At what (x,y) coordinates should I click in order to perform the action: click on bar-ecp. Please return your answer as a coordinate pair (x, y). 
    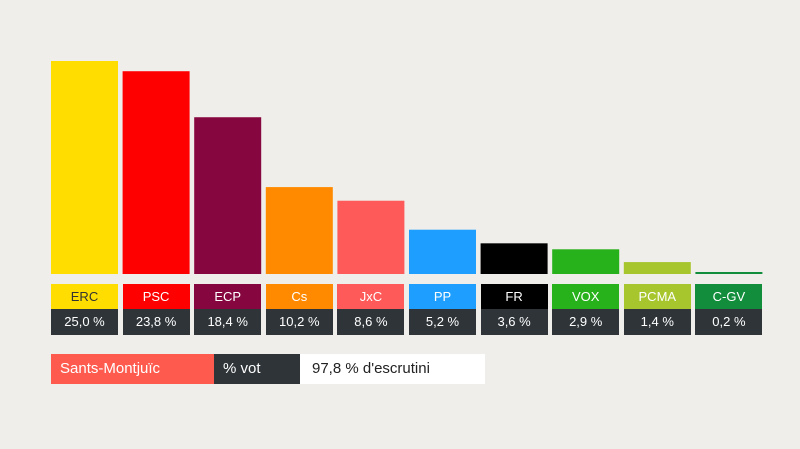
    Looking at the image, I should click on (228, 196).